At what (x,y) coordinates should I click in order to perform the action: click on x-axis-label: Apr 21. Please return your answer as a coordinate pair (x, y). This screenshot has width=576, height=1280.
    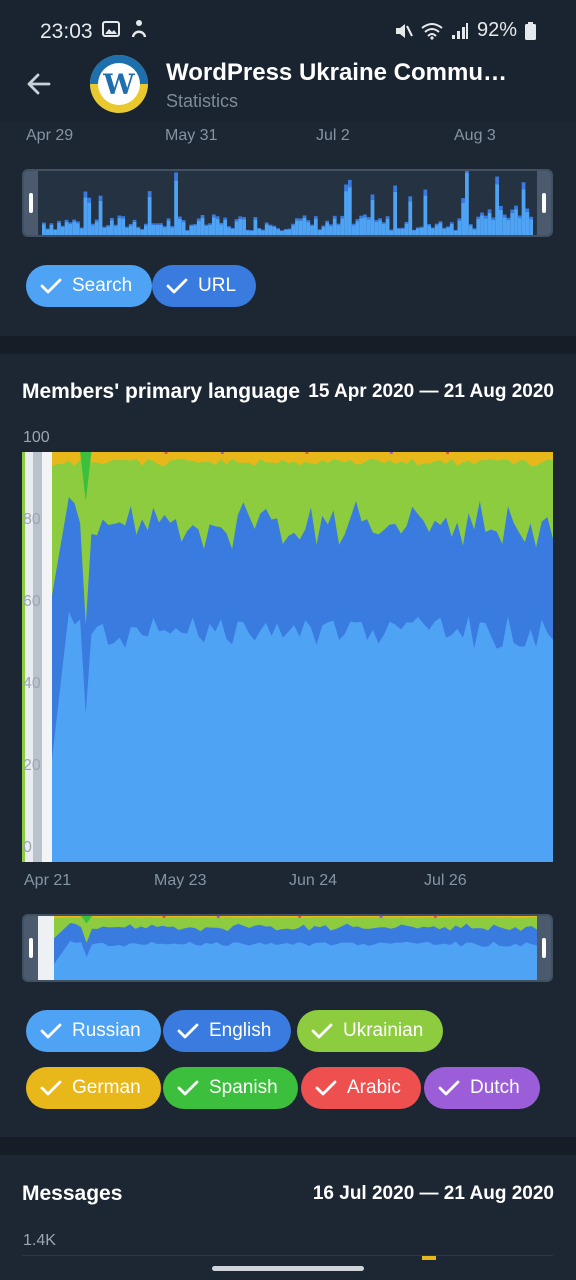
    Looking at the image, I should click on (48, 880).